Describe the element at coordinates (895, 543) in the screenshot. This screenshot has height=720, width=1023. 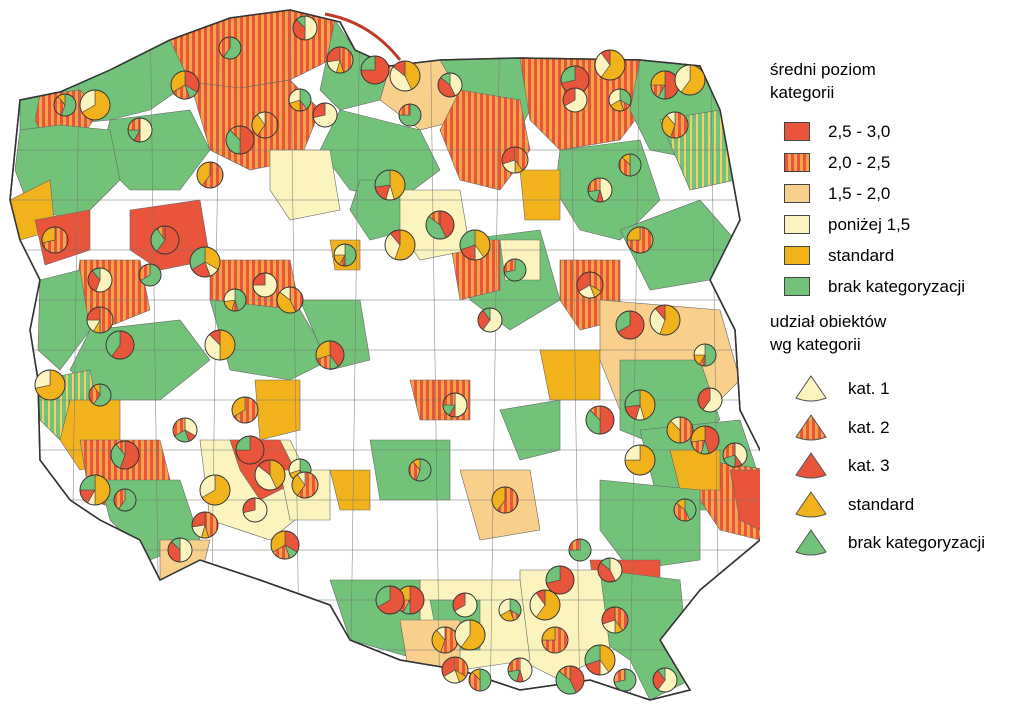
I see `legend-wedge-brak: brak kategoryzacji` at that location.